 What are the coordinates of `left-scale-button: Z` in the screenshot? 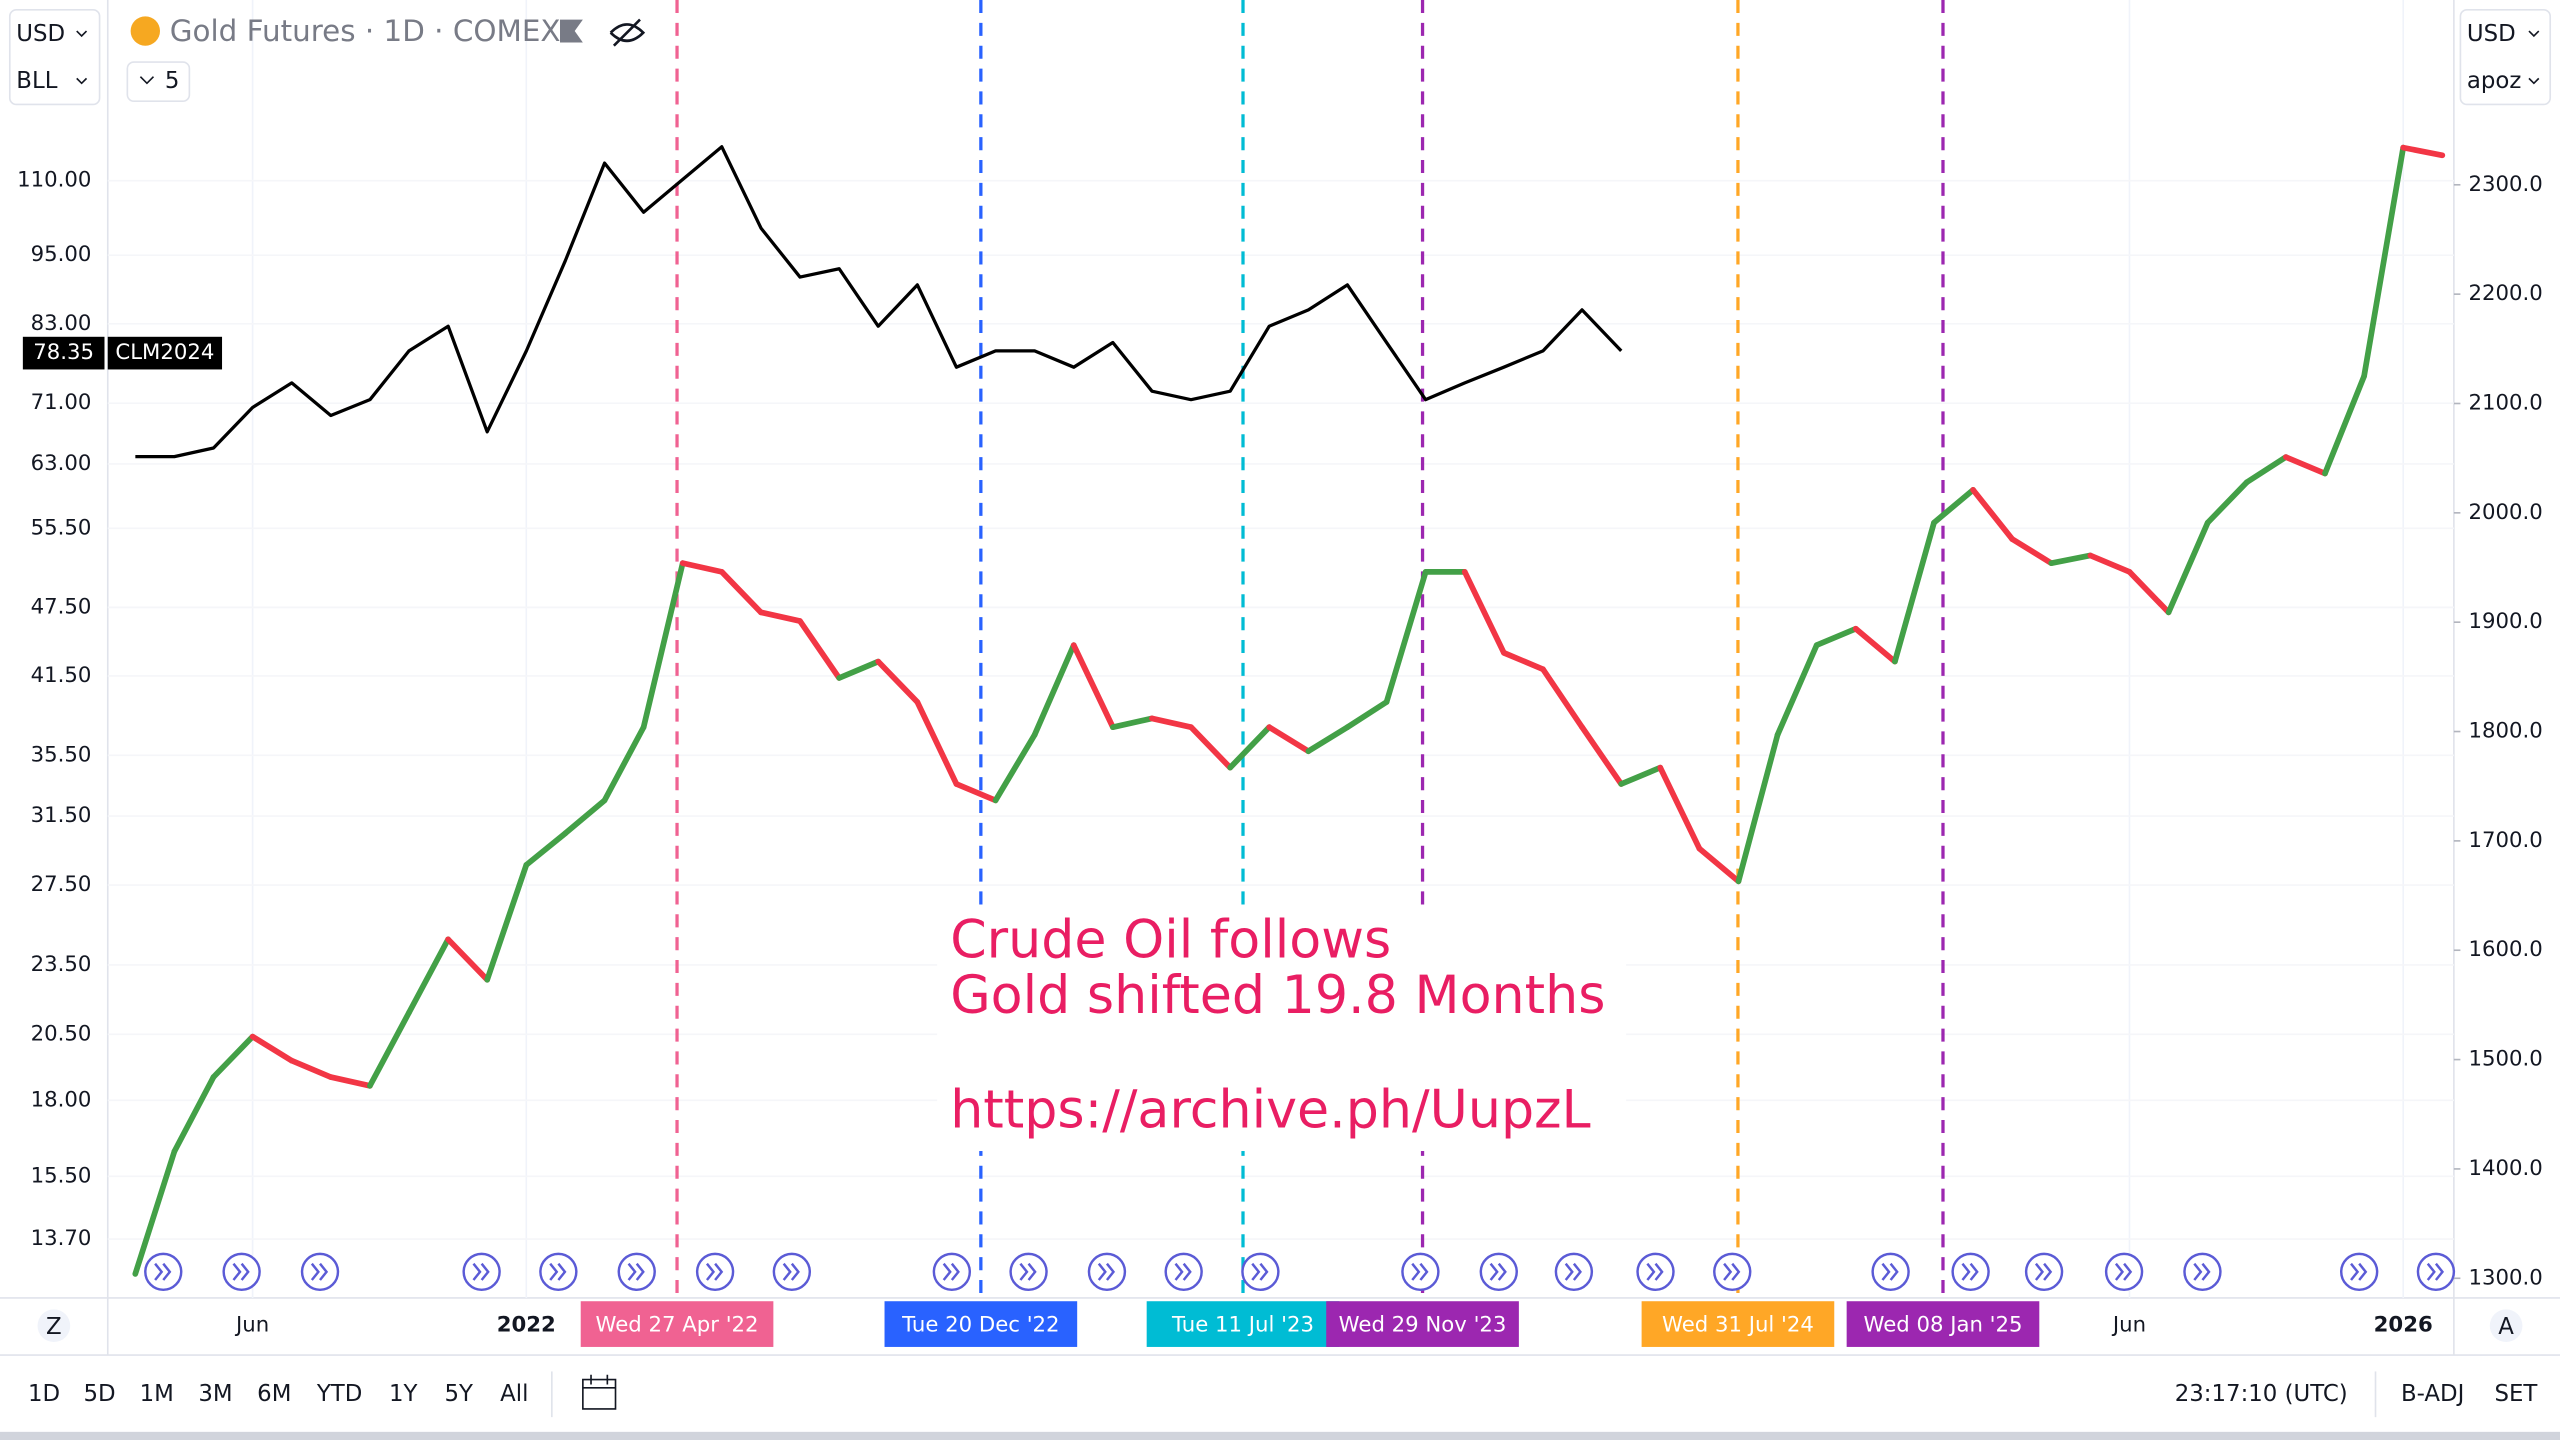 It's located at (54, 1327).